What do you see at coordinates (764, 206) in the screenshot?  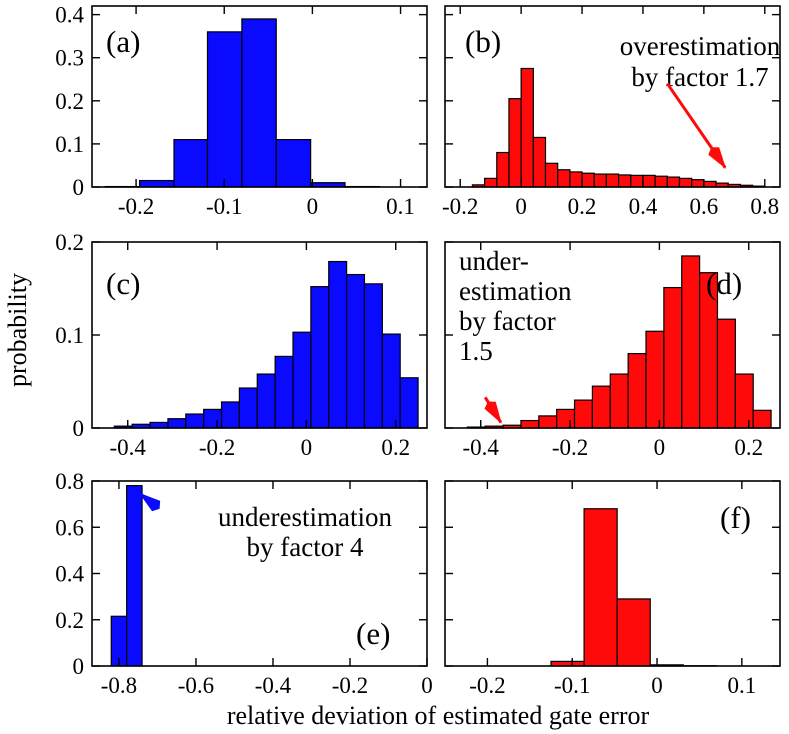 I see `xtick-label-b-5: 0.8` at bounding box center [764, 206].